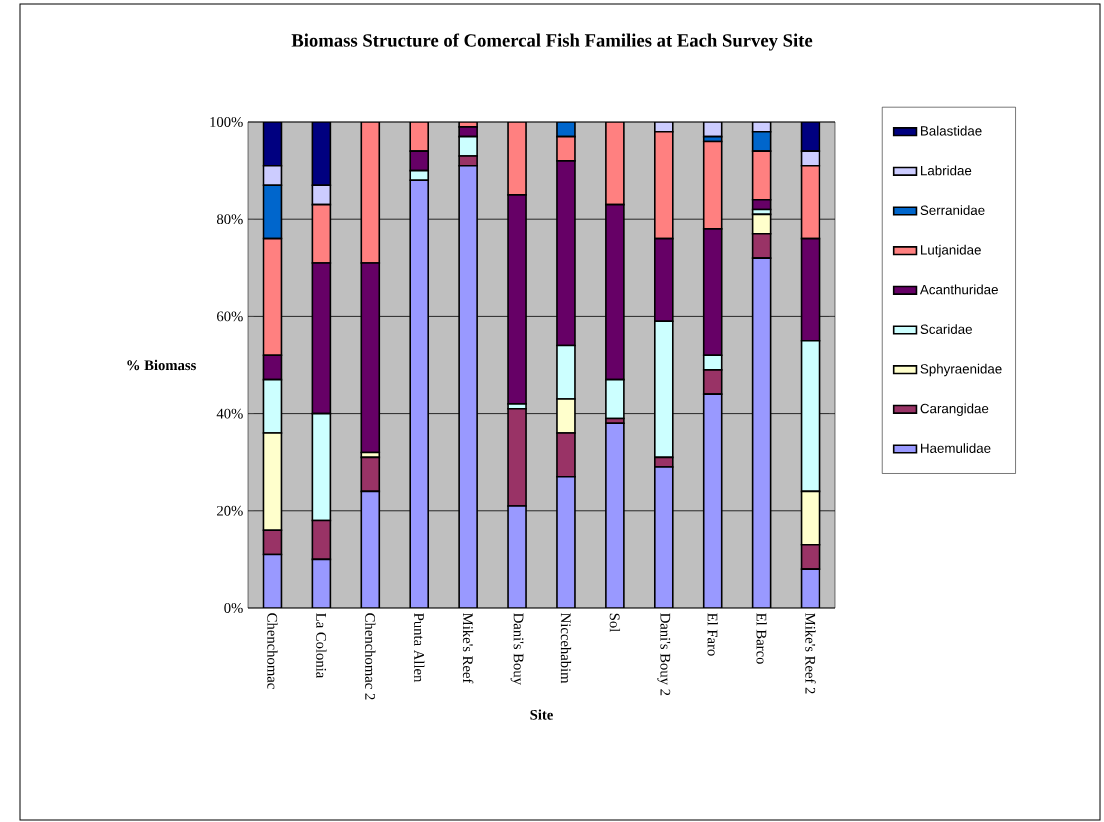  What do you see at coordinates (956, 448) in the screenshot?
I see `legend-label: Haemulidae` at bounding box center [956, 448].